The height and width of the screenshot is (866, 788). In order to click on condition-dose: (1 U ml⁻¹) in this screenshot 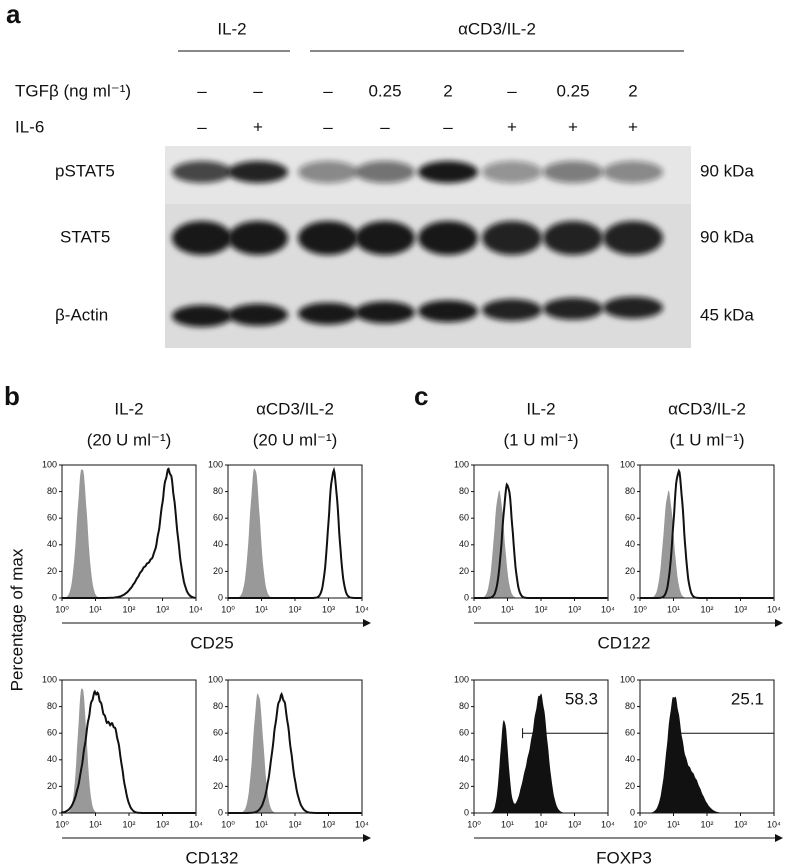, I will do `click(540, 439)`.